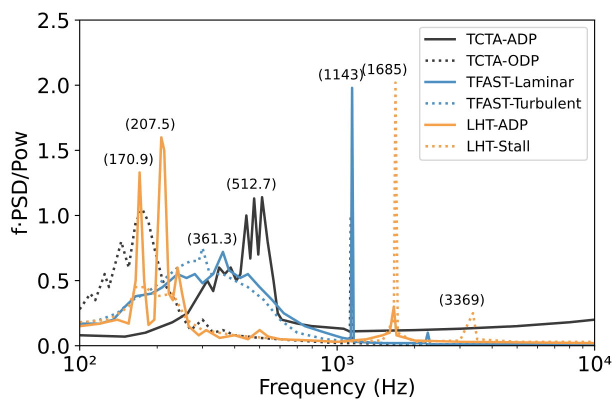 This screenshot has width=613, height=402. Describe the element at coordinates (502, 60) in the screenshot. I see `legend-label: TCTA-ODP` at that location.